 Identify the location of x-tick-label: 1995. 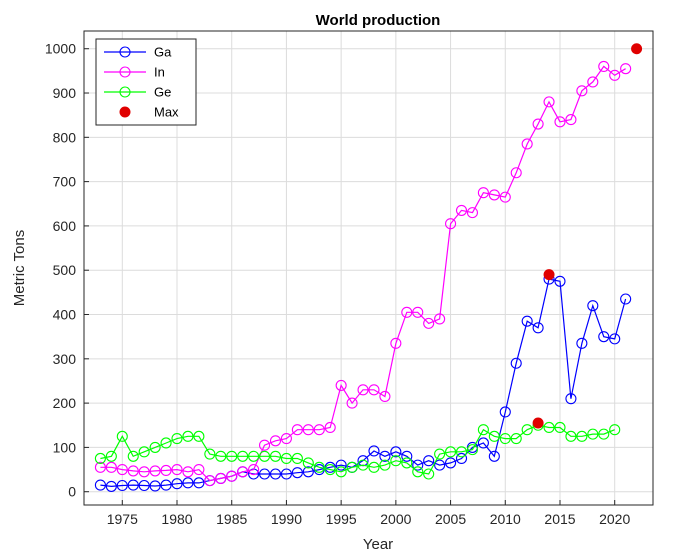
(341, 519).